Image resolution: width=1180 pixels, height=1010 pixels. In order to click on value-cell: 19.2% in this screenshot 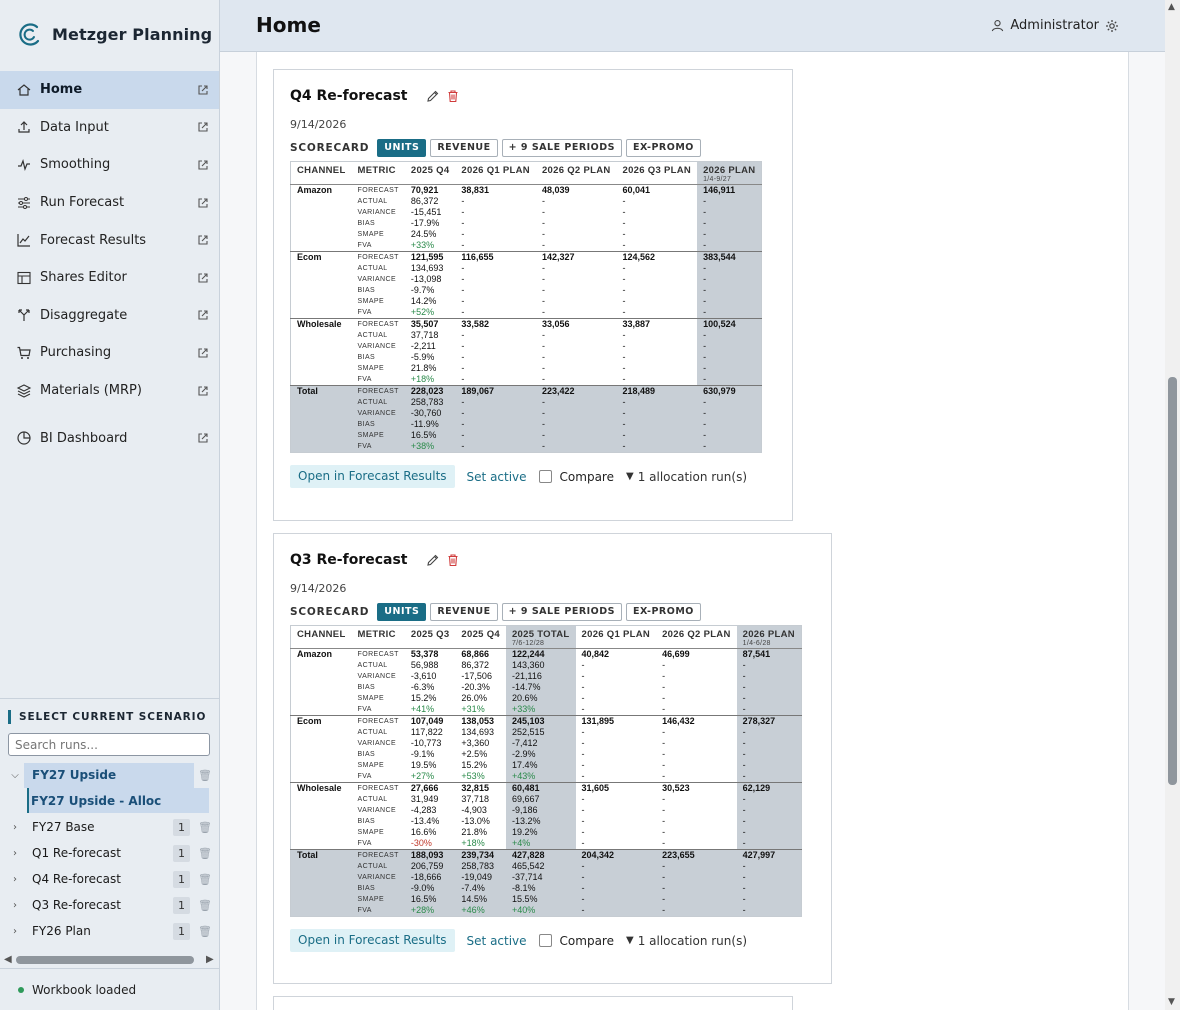, I will do `click(540, 832)`.